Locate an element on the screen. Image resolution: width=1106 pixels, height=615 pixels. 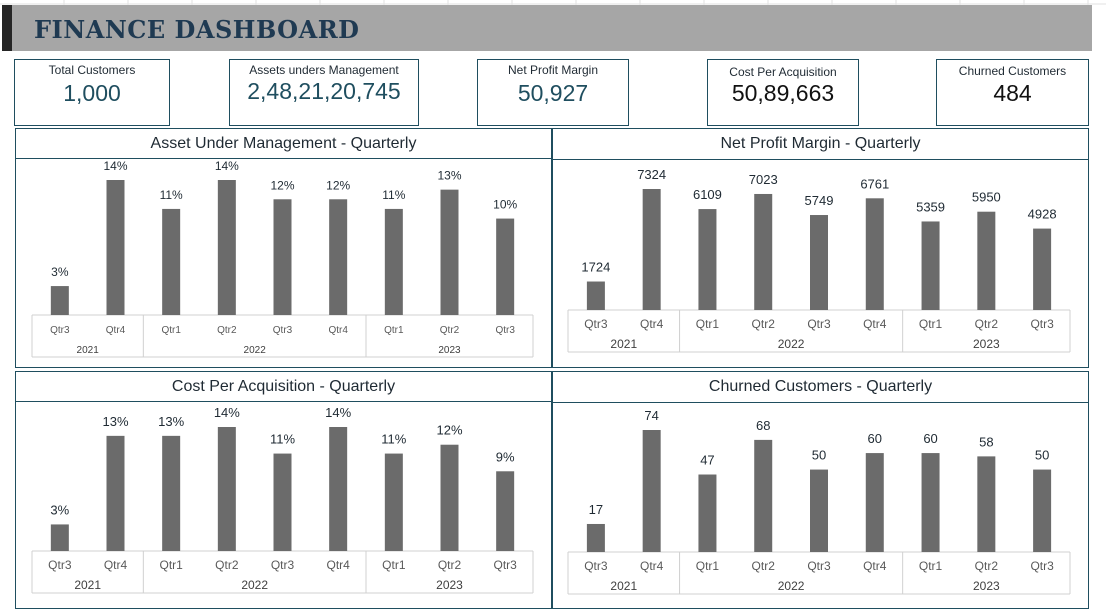
kpi-value: 1,000 is located at coordinates (92, 93).